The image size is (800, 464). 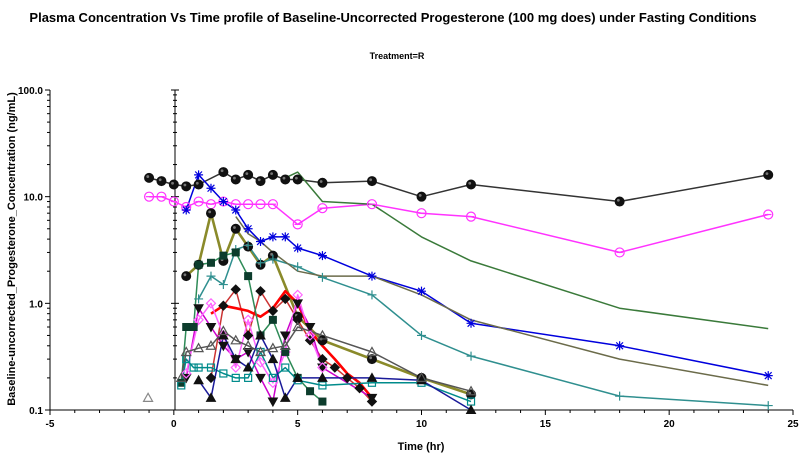 What do you see at coordinates (30, 91) in the screenshot?
I see `y-tick-label: 100.0` at bounding box center [30, 91].